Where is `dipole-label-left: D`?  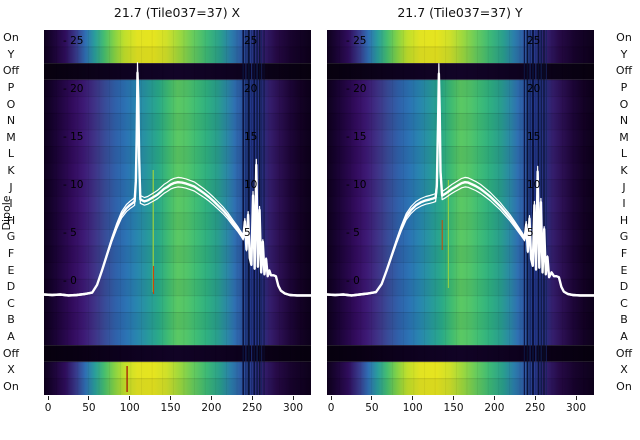 dipole-label-left: D is located at coordinates (11, 287).